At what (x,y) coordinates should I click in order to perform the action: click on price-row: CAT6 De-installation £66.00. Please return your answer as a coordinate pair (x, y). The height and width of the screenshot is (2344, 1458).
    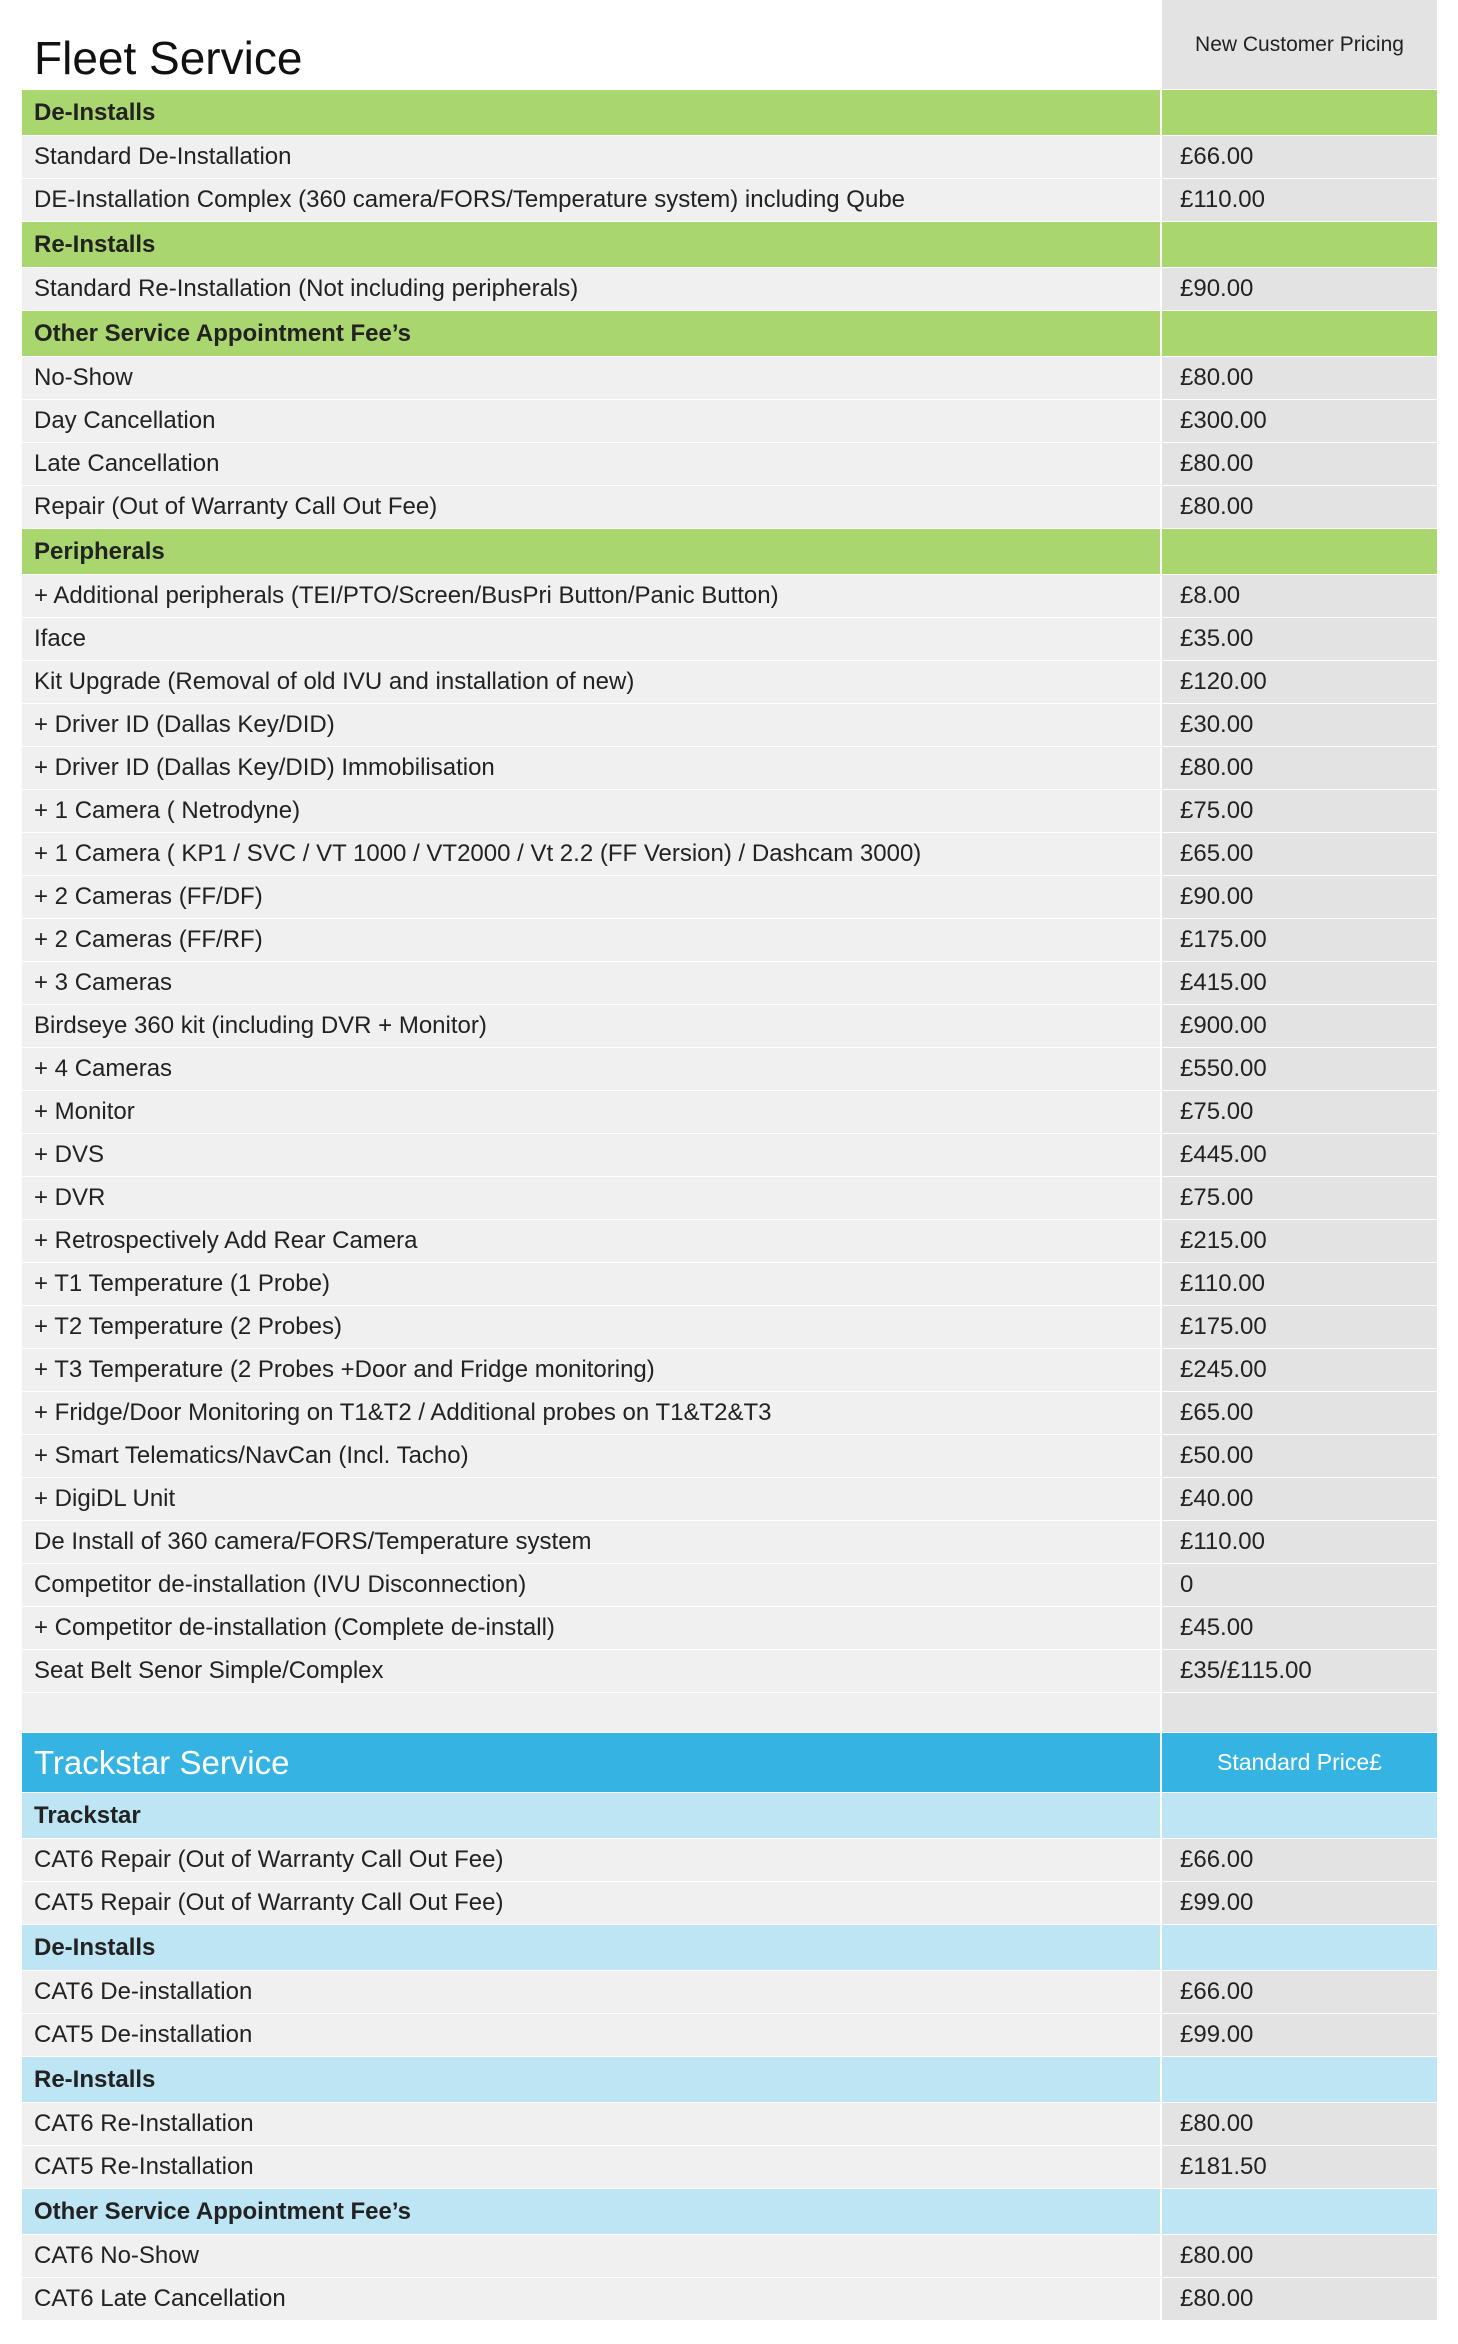
    Looking at the image, I should click on (729, 1992).